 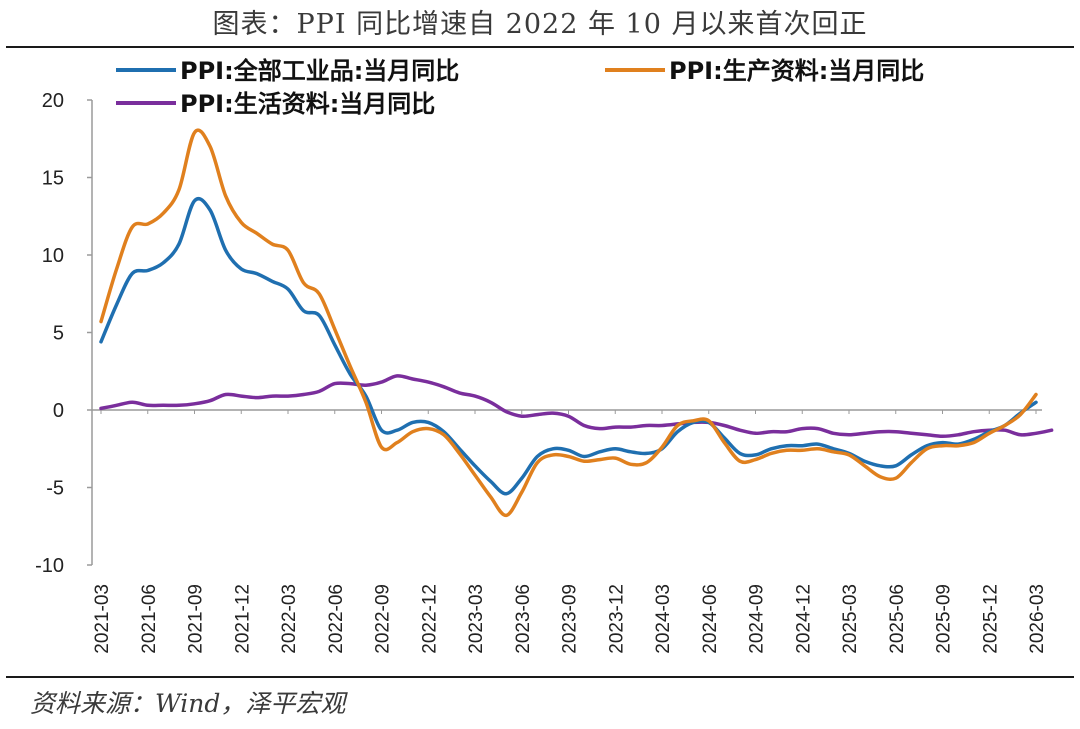 I want to click on x-tick-label: 2023-06, so click(x=523, y=619).